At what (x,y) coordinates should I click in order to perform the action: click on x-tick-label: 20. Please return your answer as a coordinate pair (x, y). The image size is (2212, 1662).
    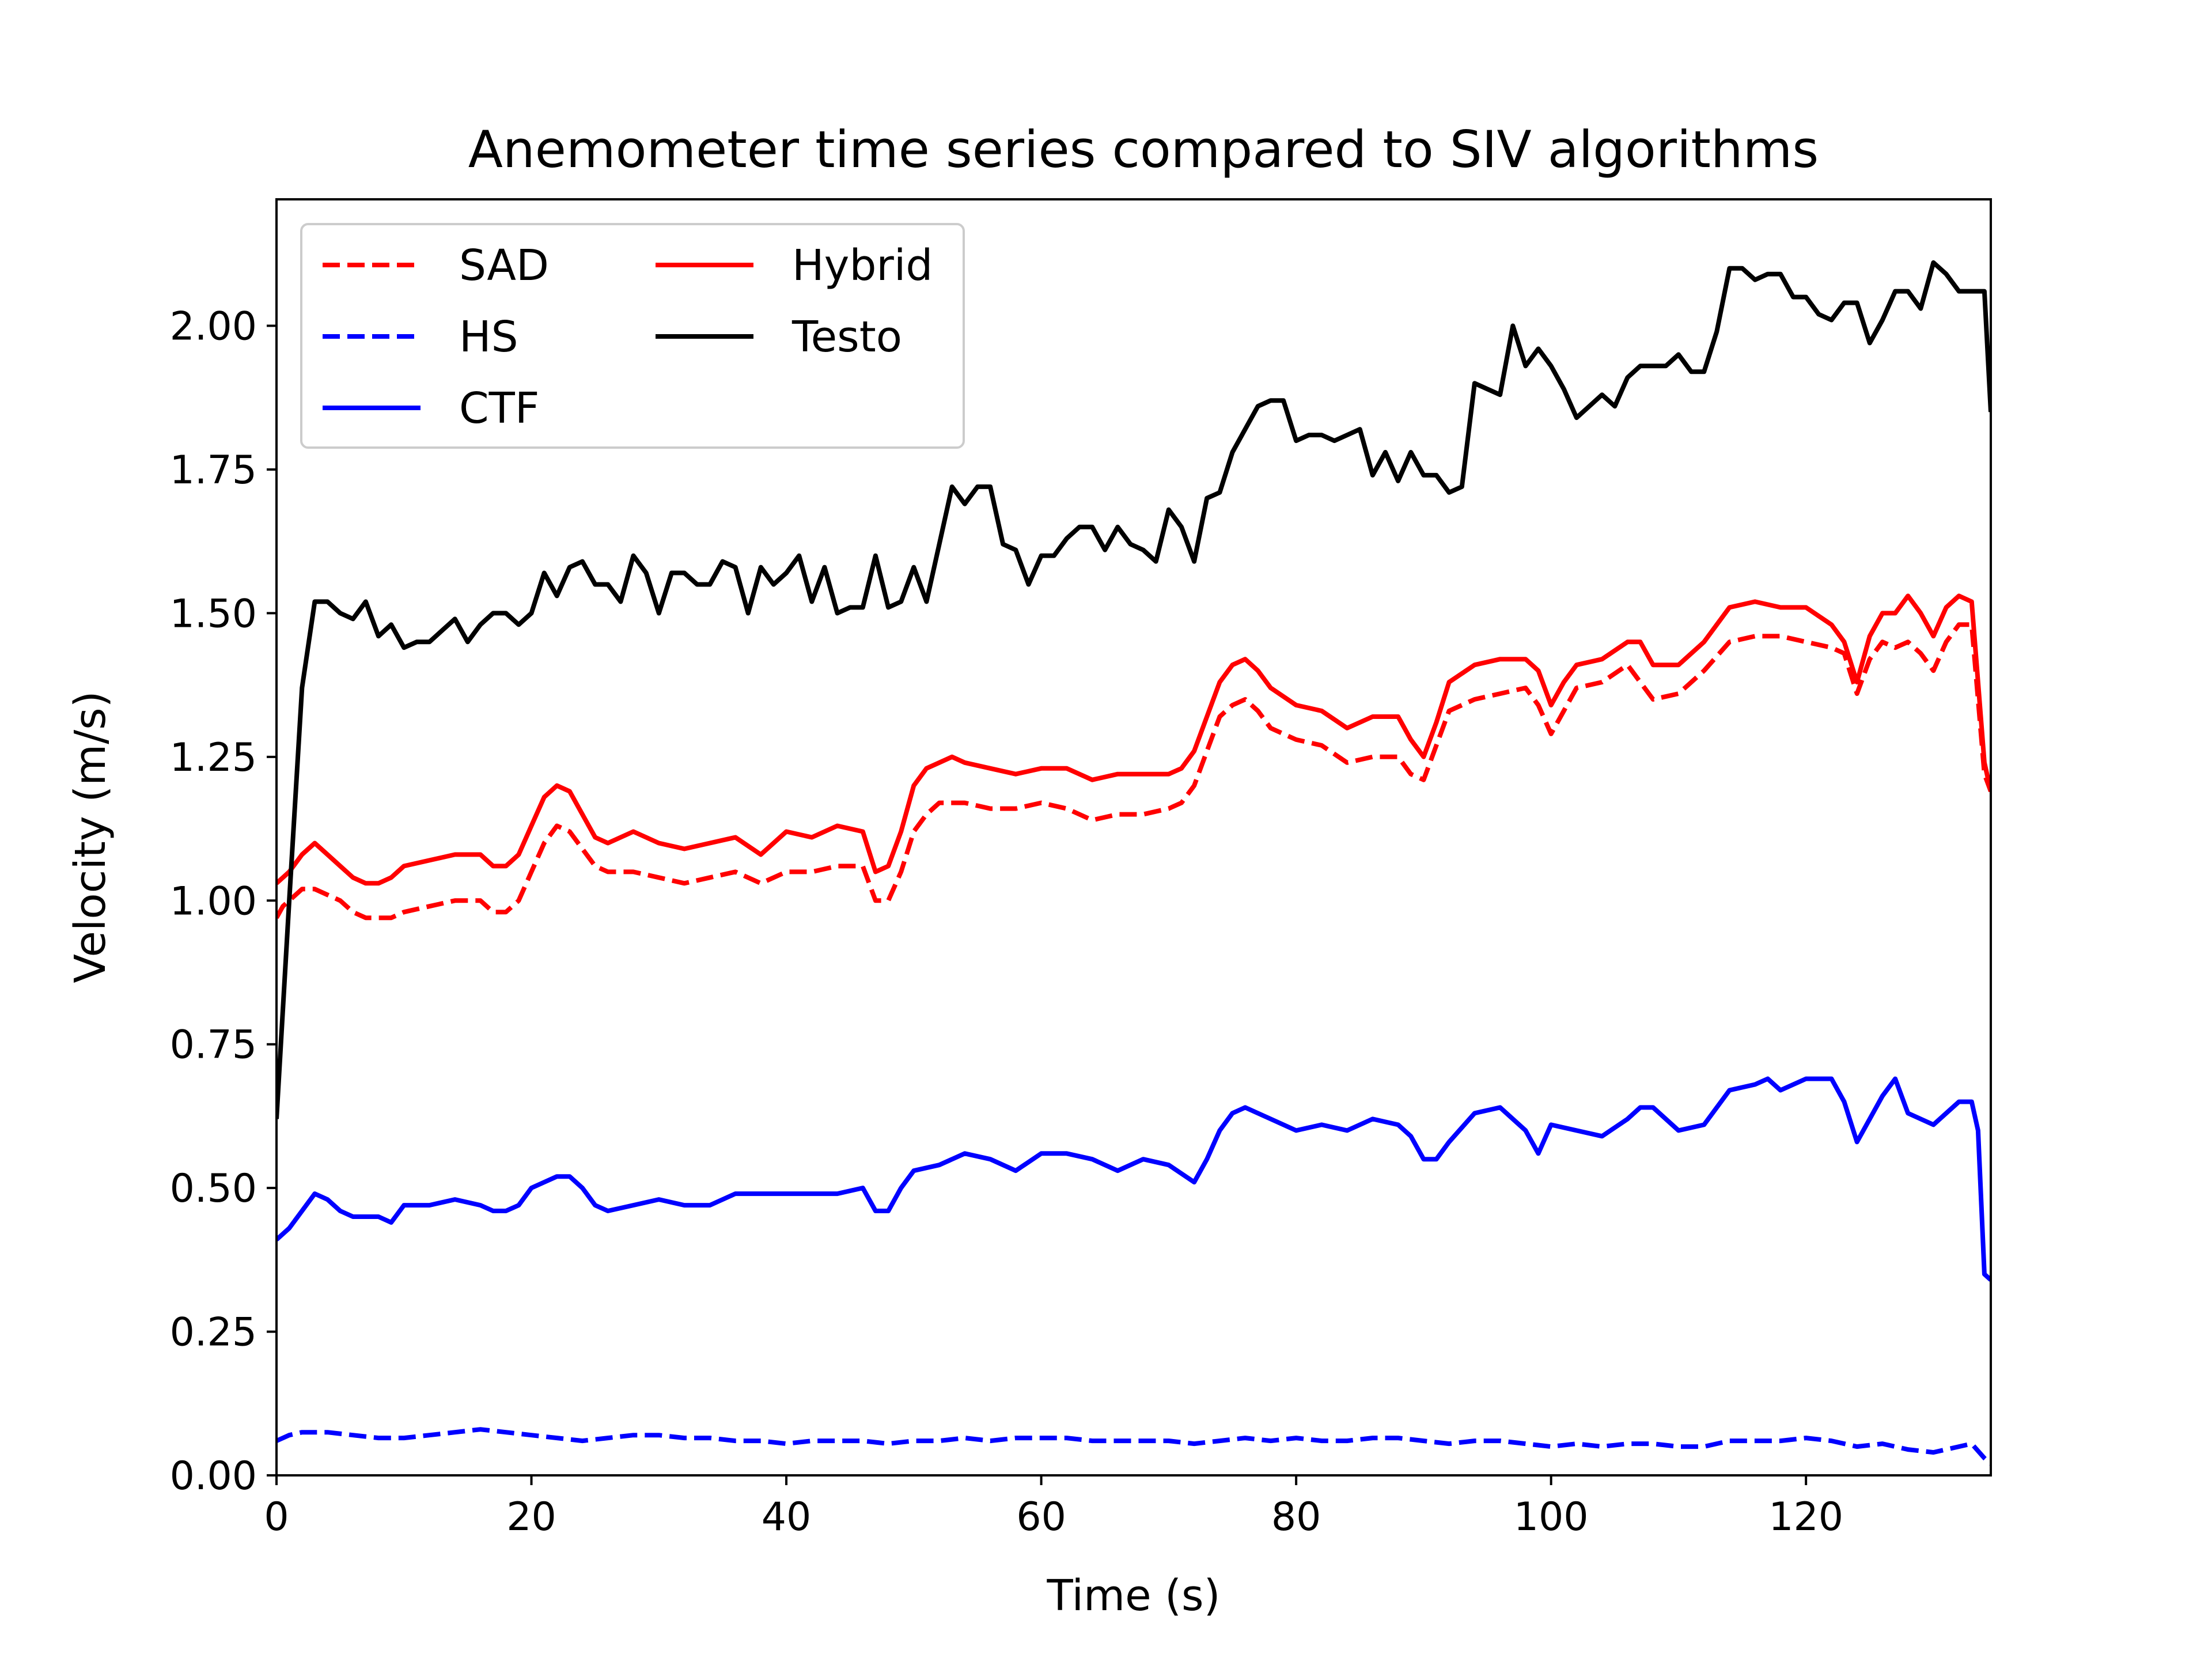
    Looking at the image, I should click on (531, 1517).